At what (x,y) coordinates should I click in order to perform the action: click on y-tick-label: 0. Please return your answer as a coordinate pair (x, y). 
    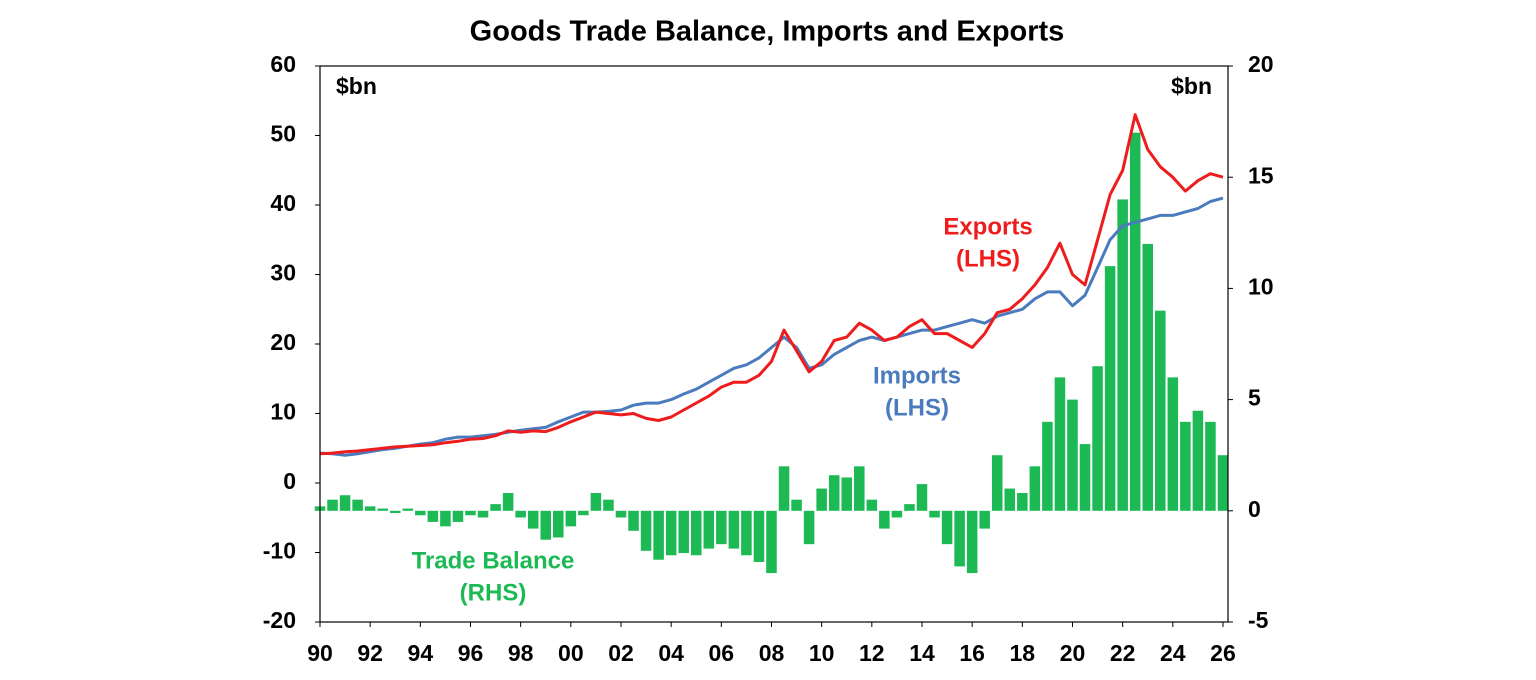
    Looking at the image, I should click on (289, 481).